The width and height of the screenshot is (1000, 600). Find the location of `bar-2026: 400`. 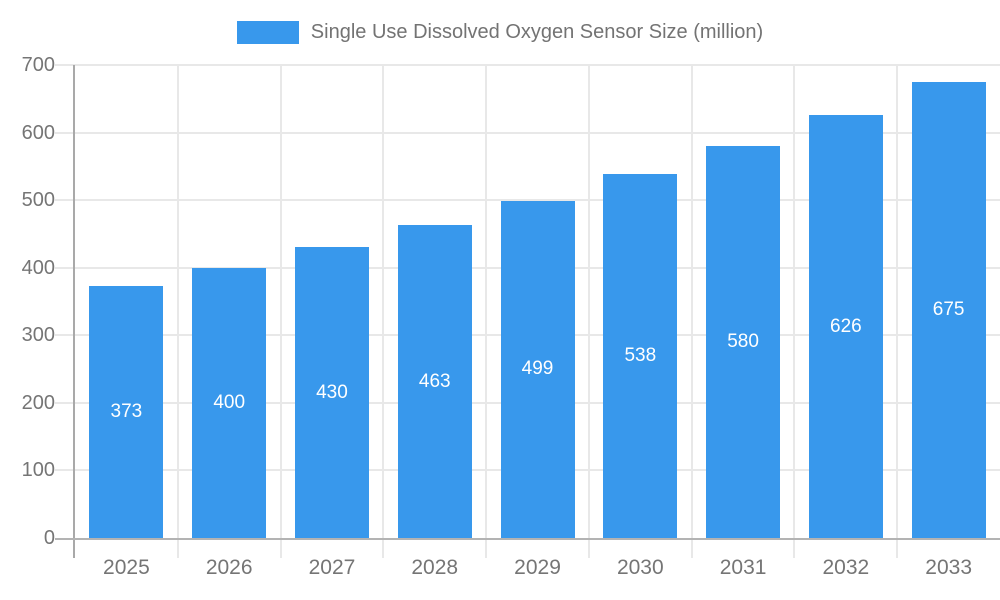

bar-2026: 400 is located at coordinates (229, 402).